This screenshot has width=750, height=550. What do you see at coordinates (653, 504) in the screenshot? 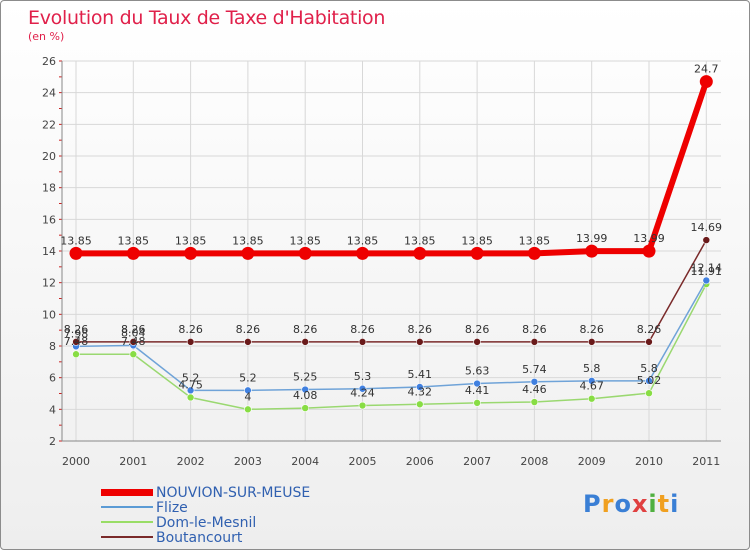
I see `logo-letter: i` at bounding box center [653, 504].